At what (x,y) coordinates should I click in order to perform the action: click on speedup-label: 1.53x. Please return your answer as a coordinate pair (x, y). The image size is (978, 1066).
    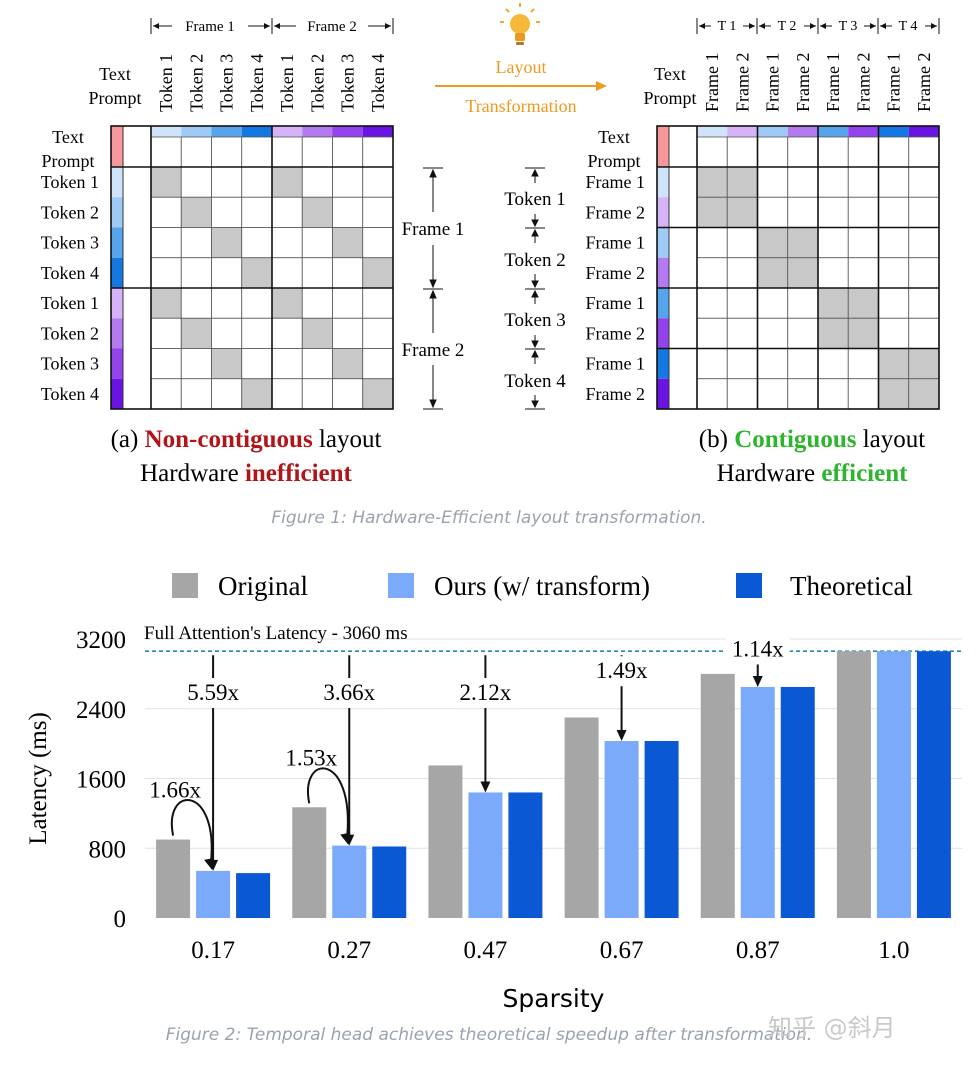
    Looking at the image, I should click on (311, 757).